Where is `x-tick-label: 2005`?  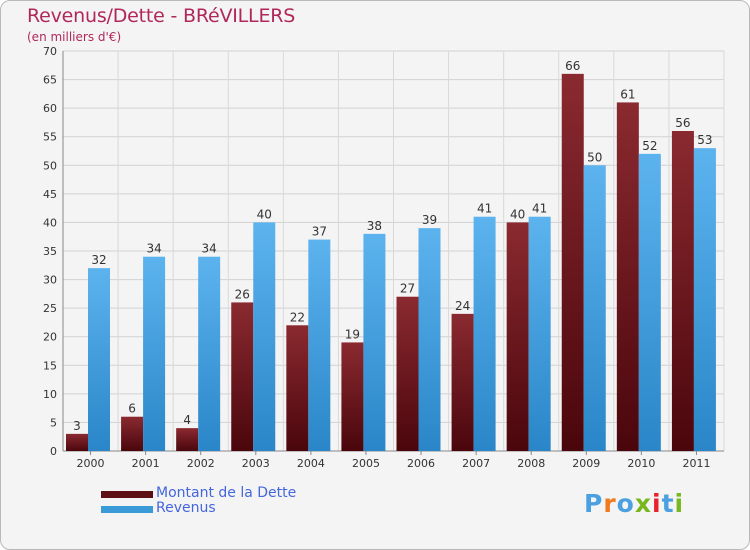 x-tick-label: 2005 is located at coordinates (366, 463).